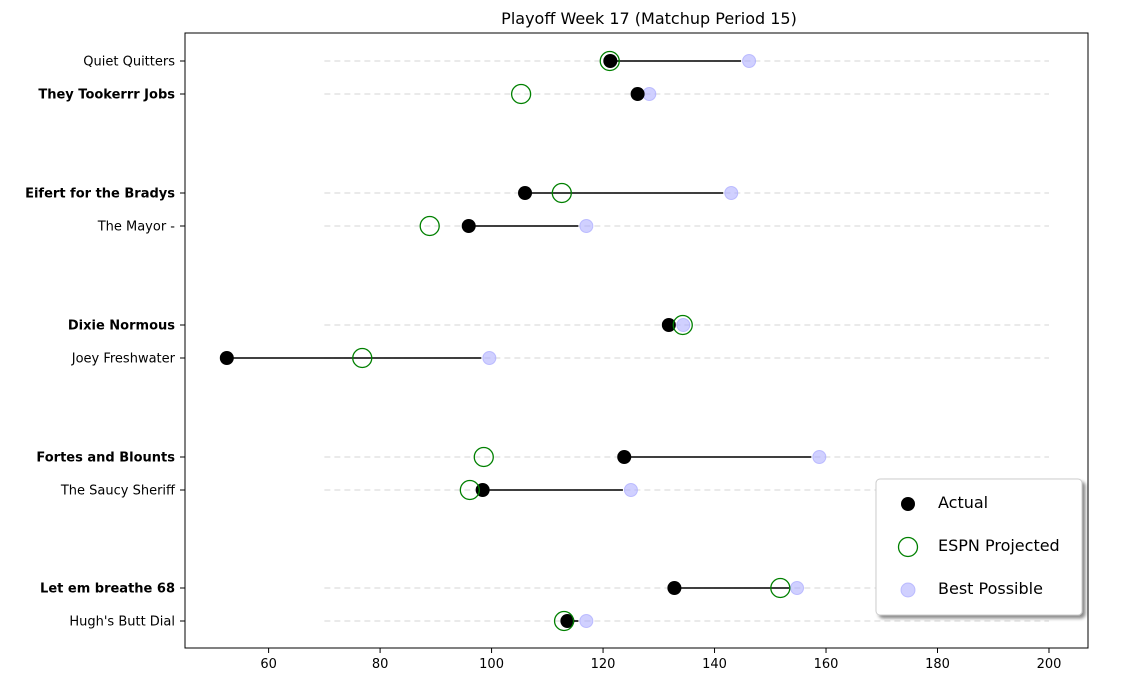  Describe the element at coordinates (129, 62) in the screenshot. I see `y-tick-label: Quiet Quitters` at that location.